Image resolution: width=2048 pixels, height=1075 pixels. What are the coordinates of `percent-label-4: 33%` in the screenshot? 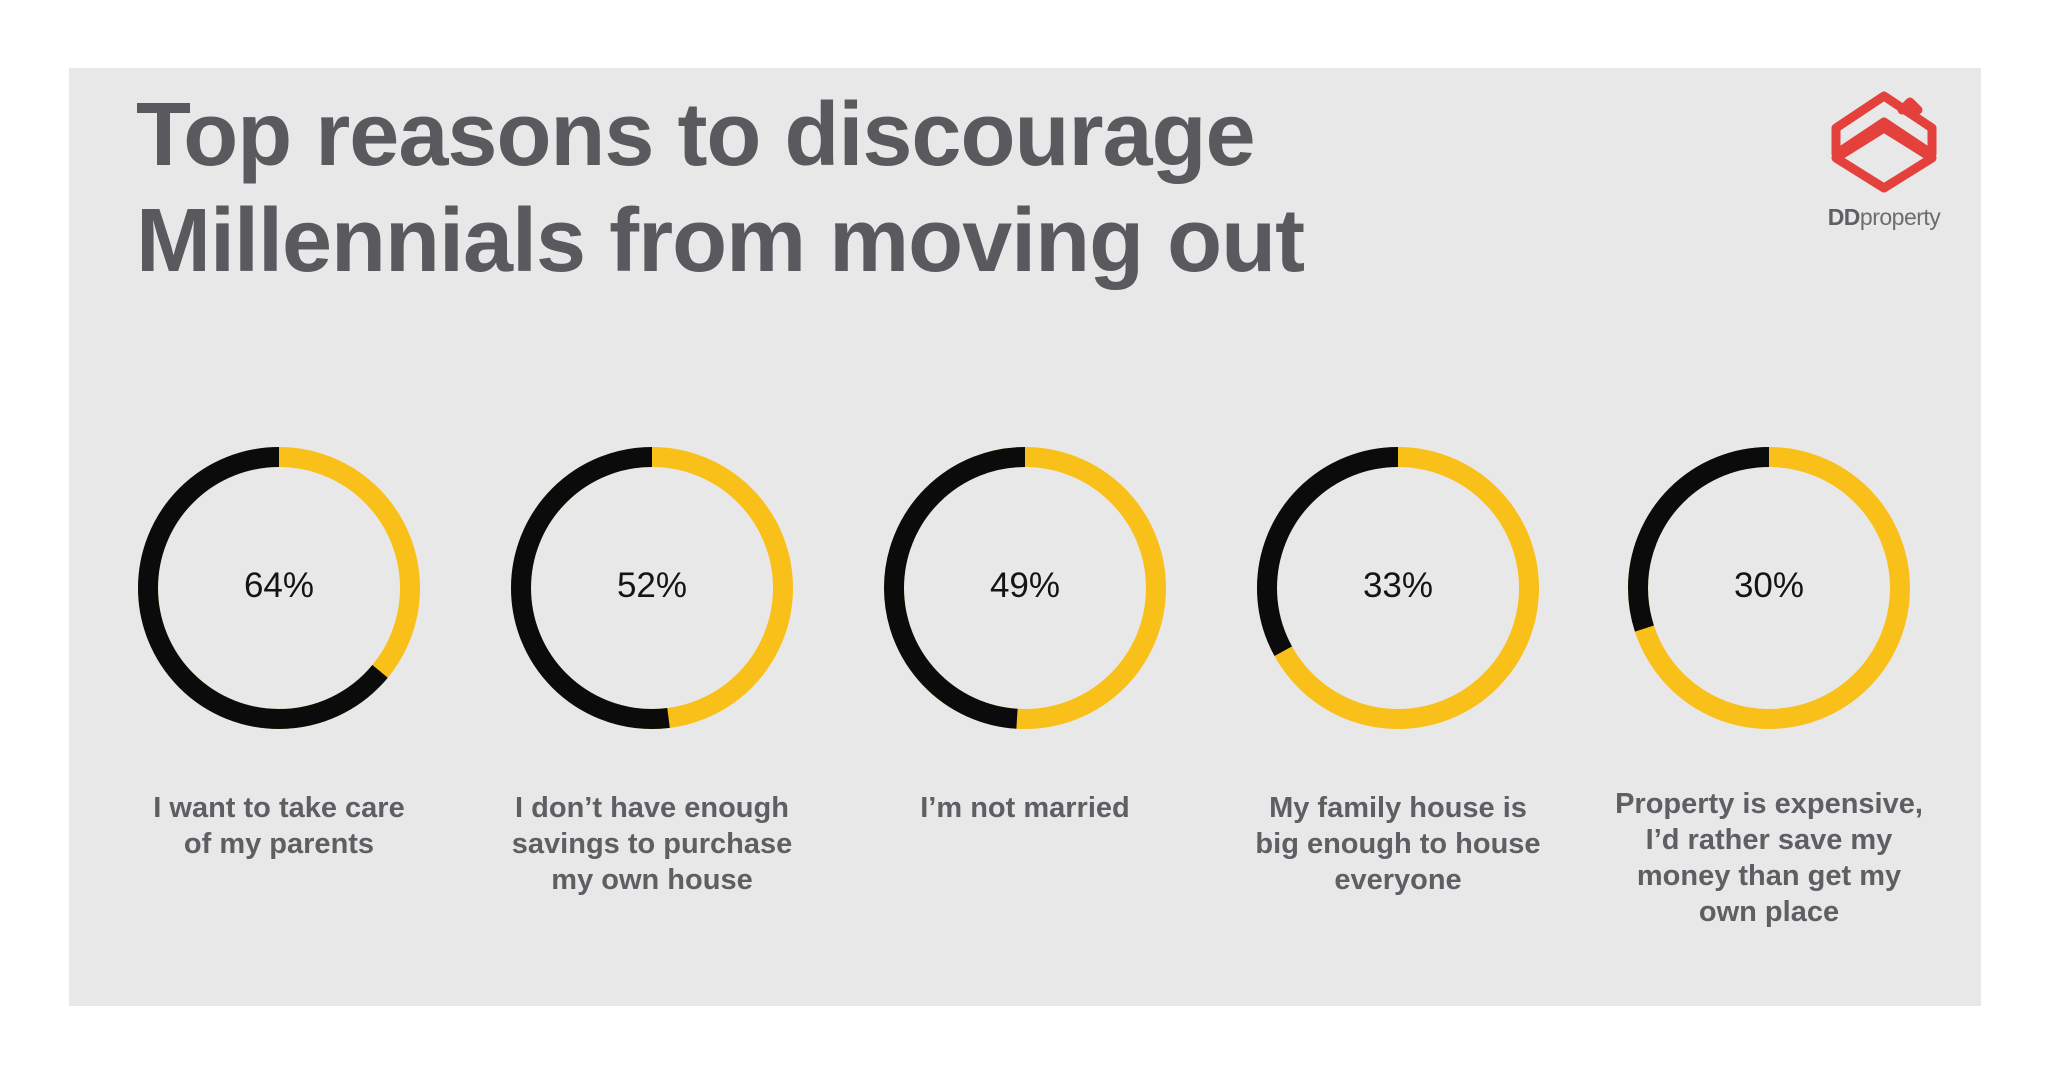 It's located at (1398, 585).